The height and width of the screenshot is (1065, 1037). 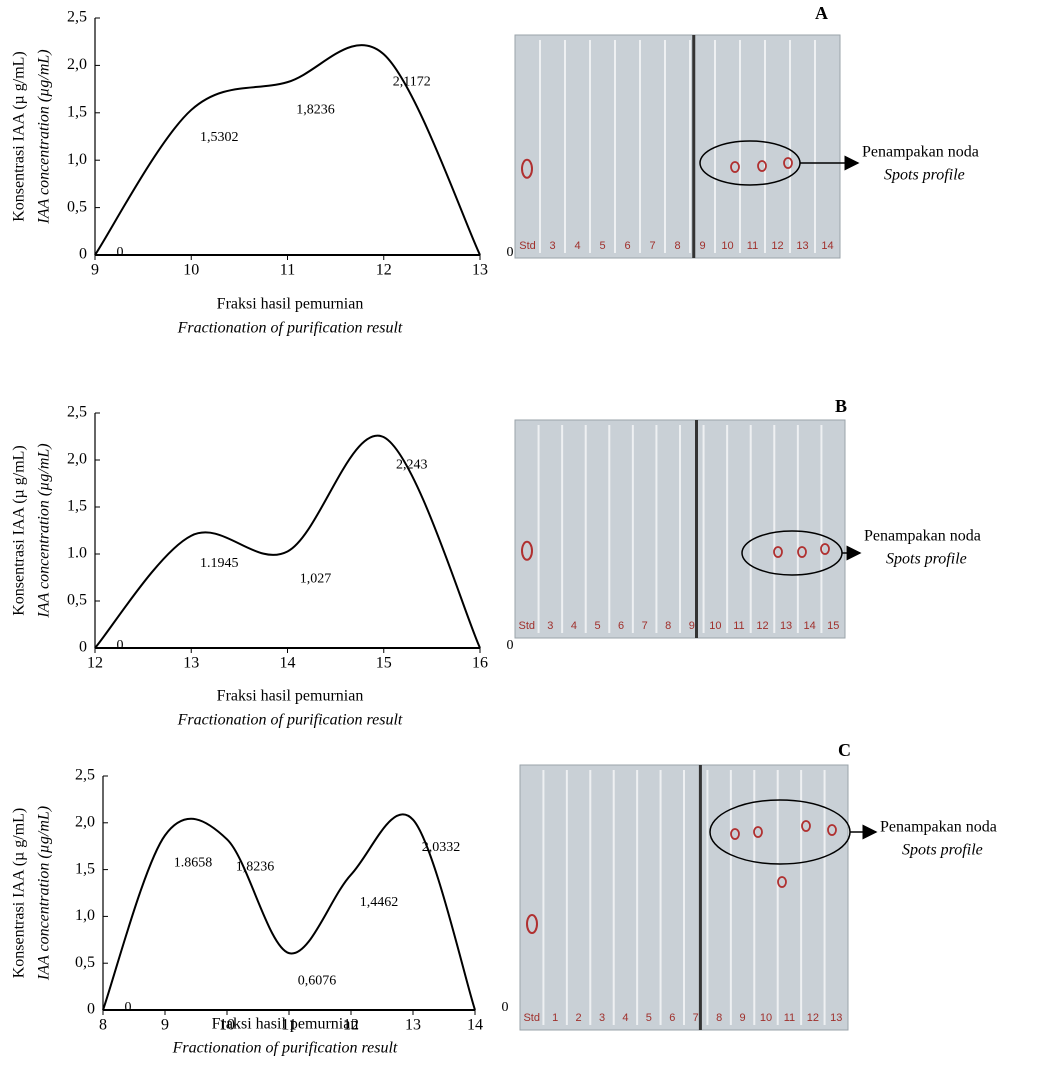 What do you see at coordinates (480, 663) in the screenshot?
I see `x-tick-label: 16` at bounding box center [480, 663].